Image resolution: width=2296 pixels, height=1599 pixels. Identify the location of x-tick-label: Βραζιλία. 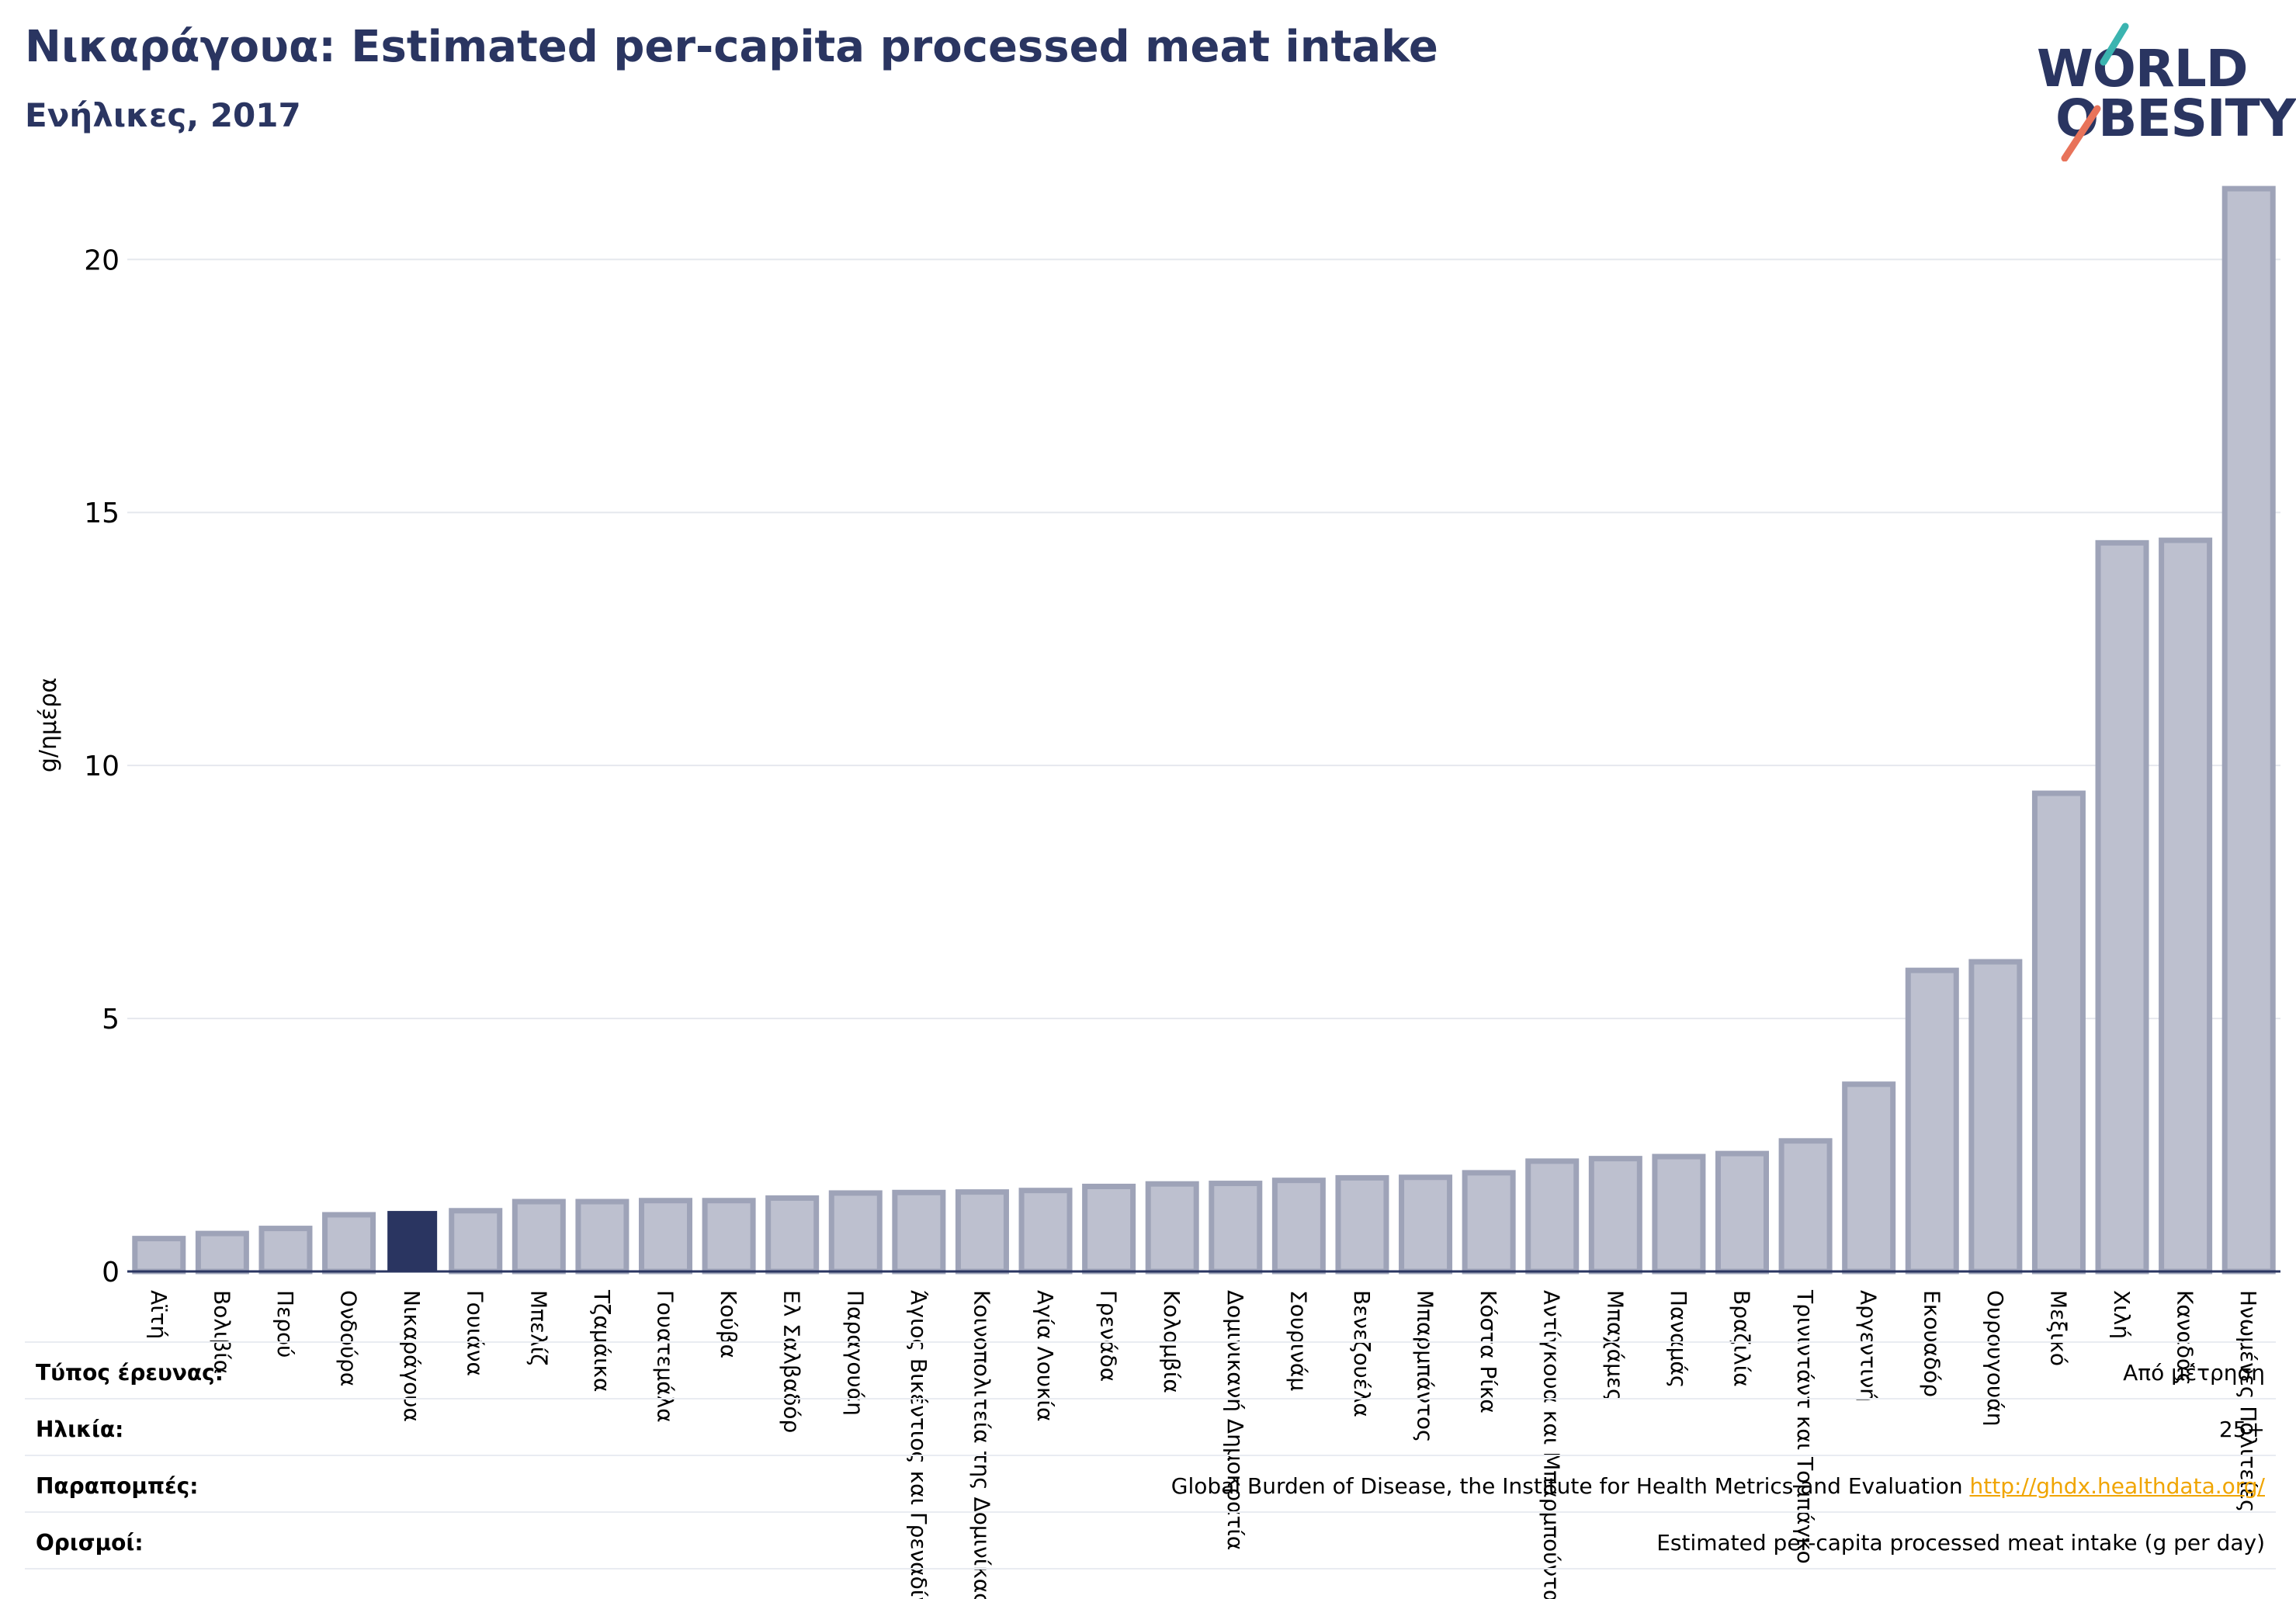
(1742, 1338).